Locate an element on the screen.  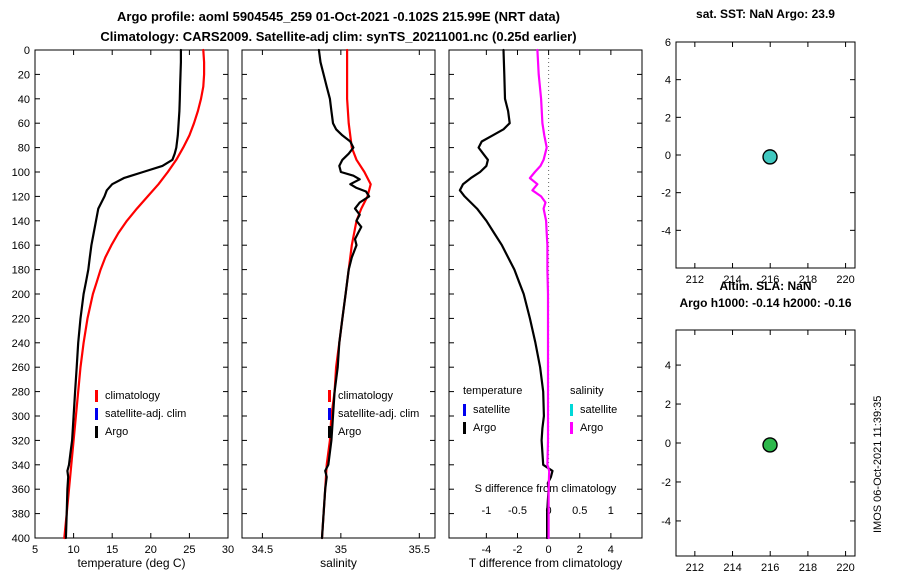
y-tick-label: 20 is located at coordinates (24, 75).